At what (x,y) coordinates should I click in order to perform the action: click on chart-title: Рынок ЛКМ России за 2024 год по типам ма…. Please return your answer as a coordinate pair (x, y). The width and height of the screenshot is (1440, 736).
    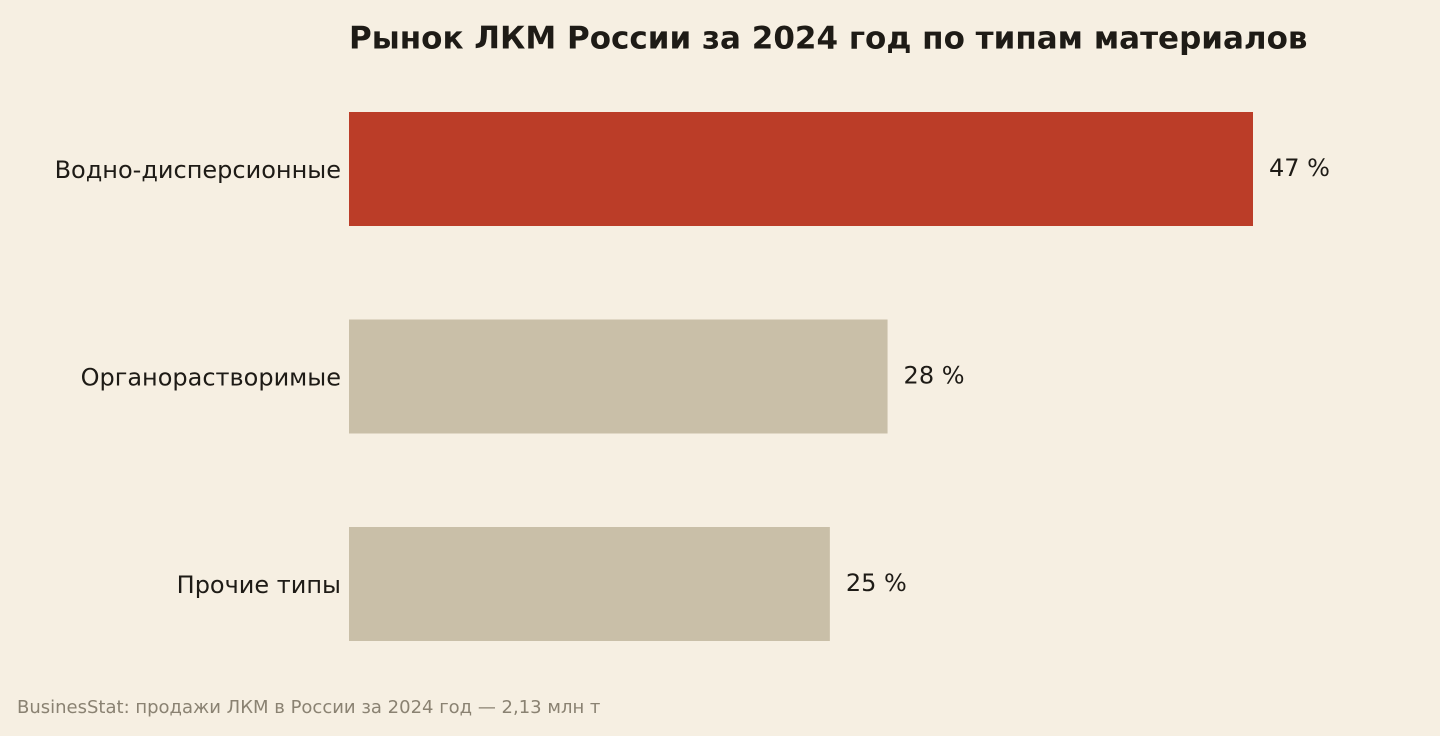
    Looking at the image, I should click on (828, 39).